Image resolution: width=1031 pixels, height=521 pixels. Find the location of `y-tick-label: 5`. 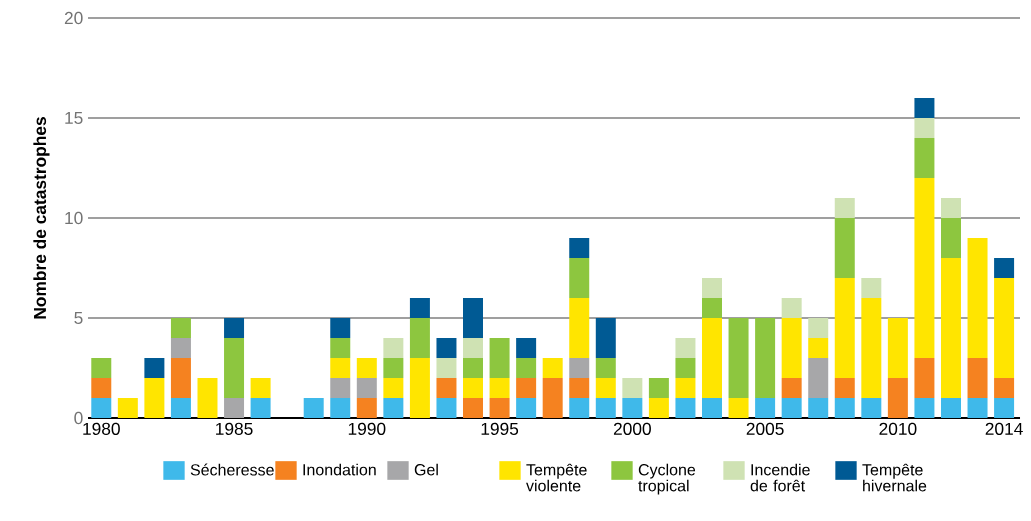

y-tick-label: 5 is located at coordinates (78, 318).